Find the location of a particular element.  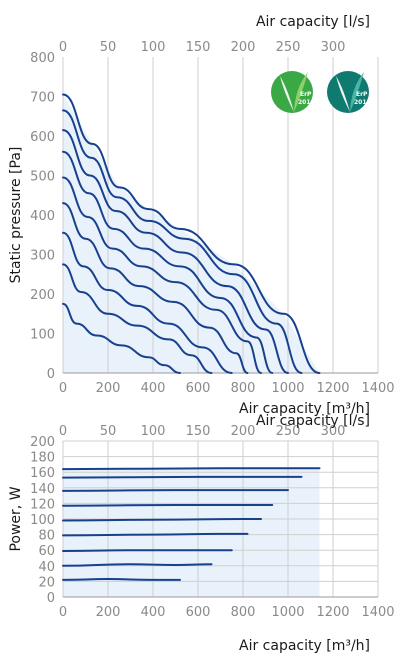

erp-2016-label: ErP is located at coordinates (306, 94).